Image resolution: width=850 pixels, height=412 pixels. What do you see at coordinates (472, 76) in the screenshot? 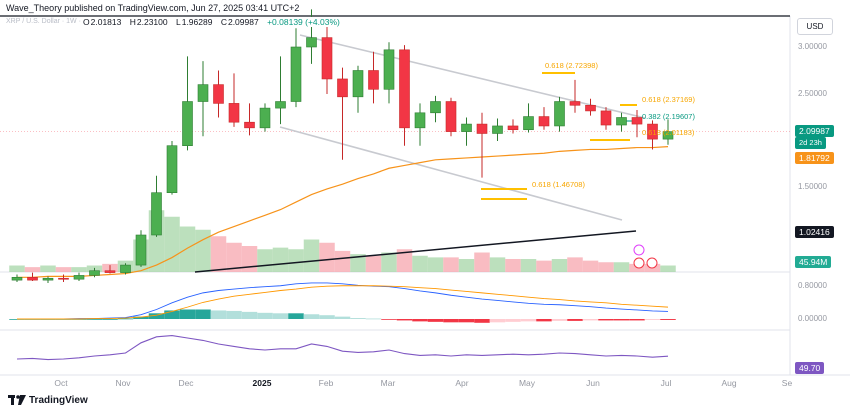
I see `channel-upper-line` at bounding box center [472, 76].